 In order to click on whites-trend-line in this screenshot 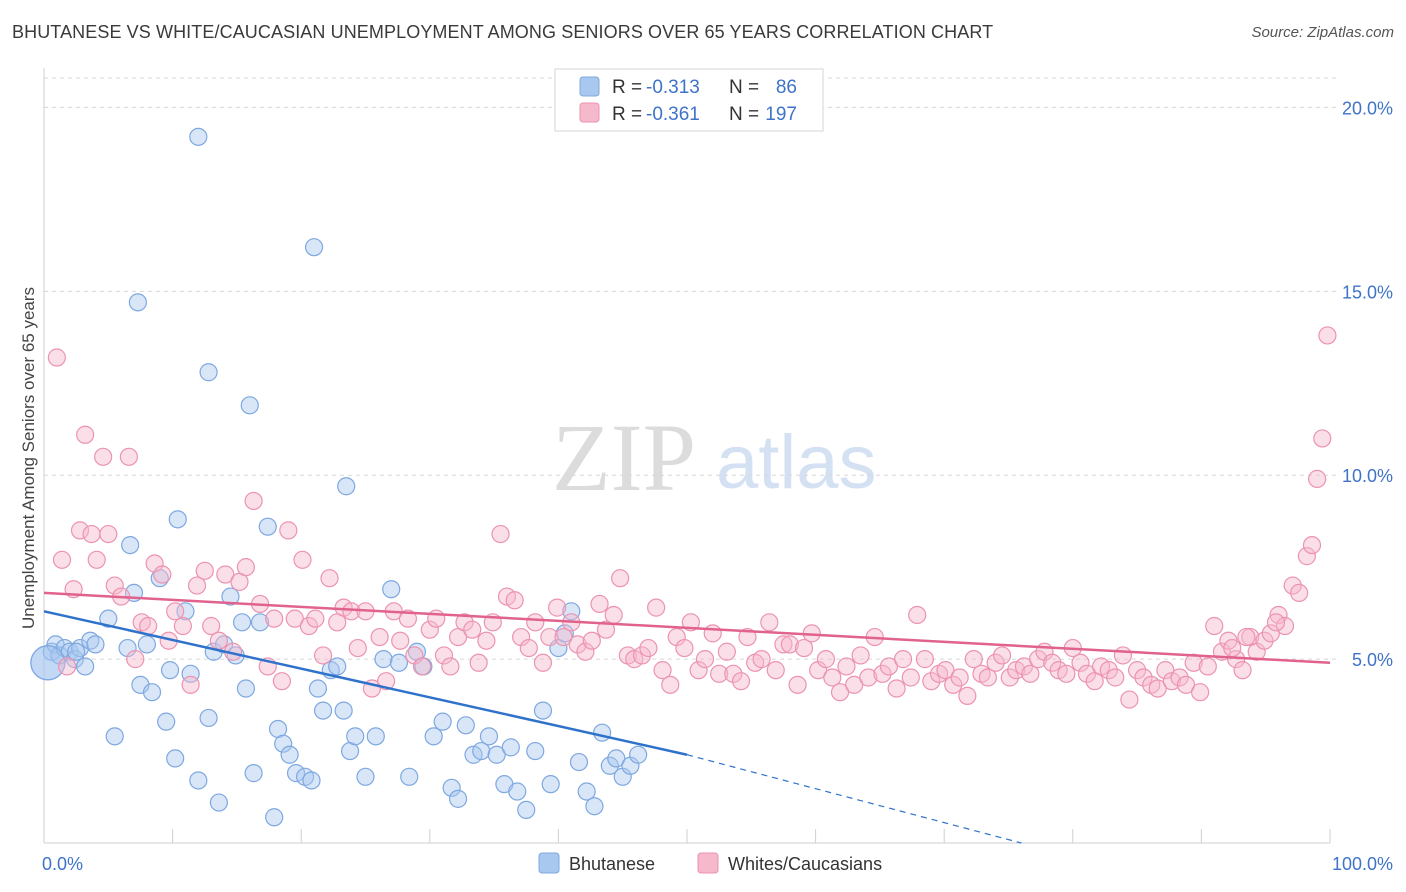, I will do `click(687, 628)`.